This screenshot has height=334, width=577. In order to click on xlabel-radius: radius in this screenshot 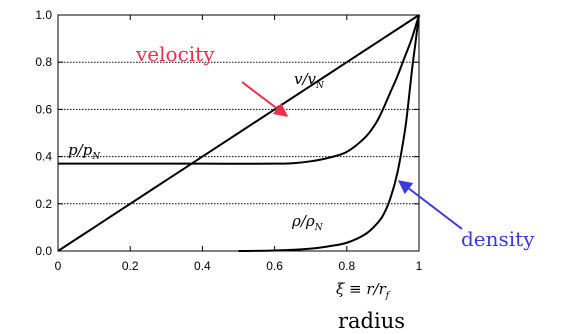, I will do `click(371, 321)`.